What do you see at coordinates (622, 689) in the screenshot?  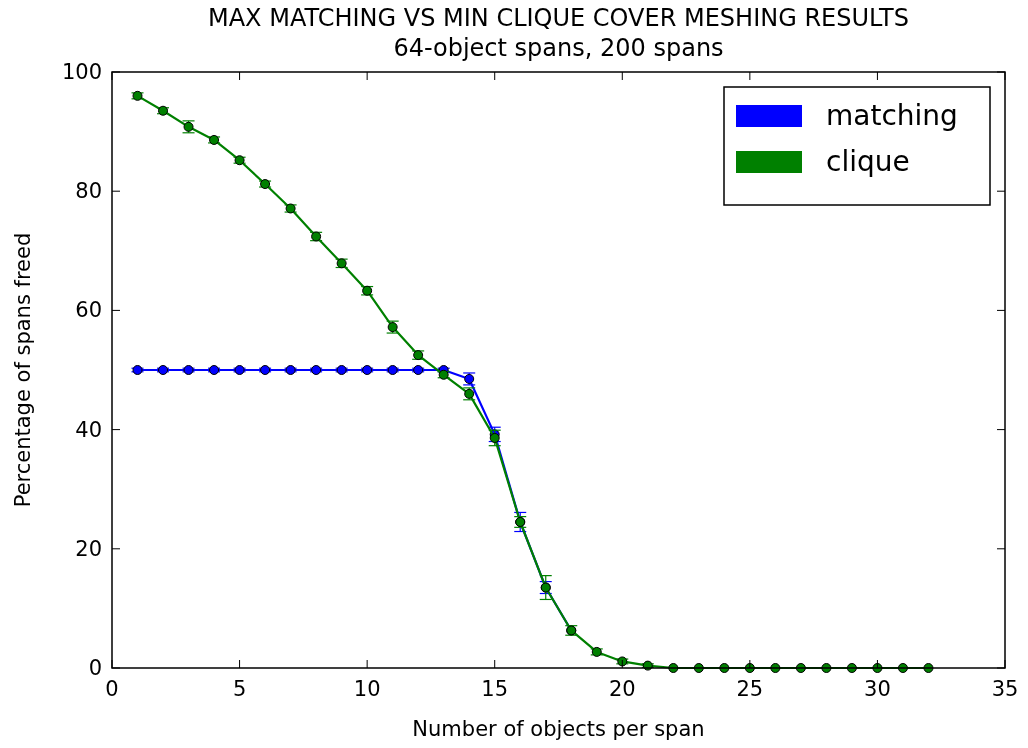 I see `x-tick-label: 20` at bounding box center [622, 689].